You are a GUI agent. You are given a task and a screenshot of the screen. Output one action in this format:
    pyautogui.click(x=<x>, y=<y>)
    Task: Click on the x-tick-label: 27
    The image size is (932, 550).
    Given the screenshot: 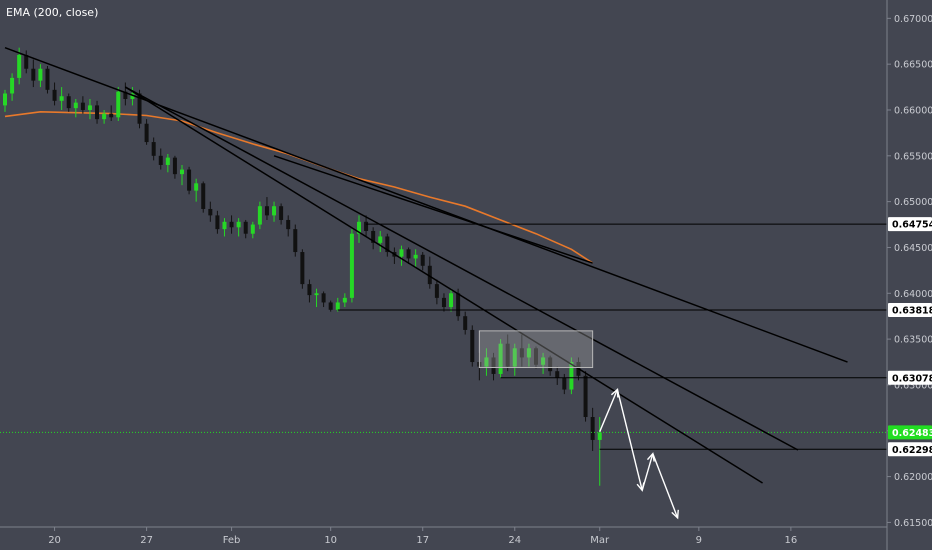 What is the action you would take?
    pyautogui.click(x=146, y=540)
    